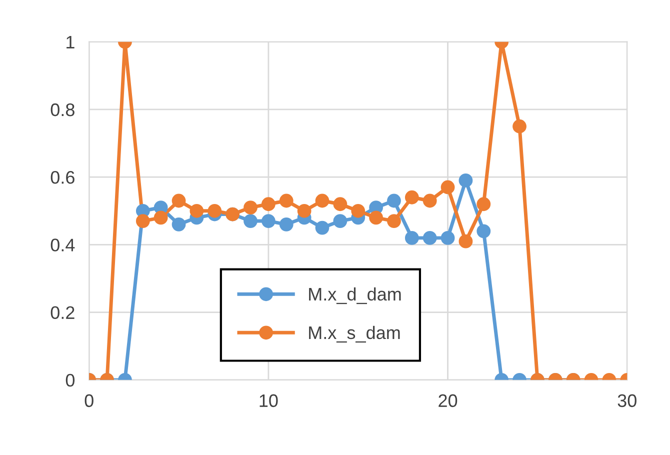  What do you see at coordinates (70, 42) in the screenshot?
I see `y-tick-label: 1` at bounding box center [70, 42].